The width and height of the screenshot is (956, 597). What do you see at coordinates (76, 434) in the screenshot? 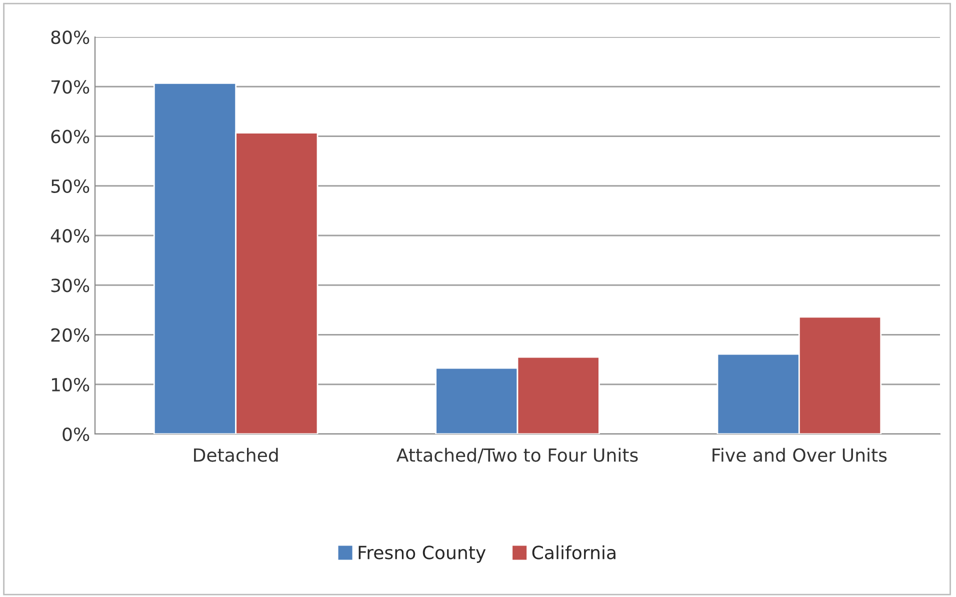
I see `y-tick-label: 0%` at bounding box center [76, 434].